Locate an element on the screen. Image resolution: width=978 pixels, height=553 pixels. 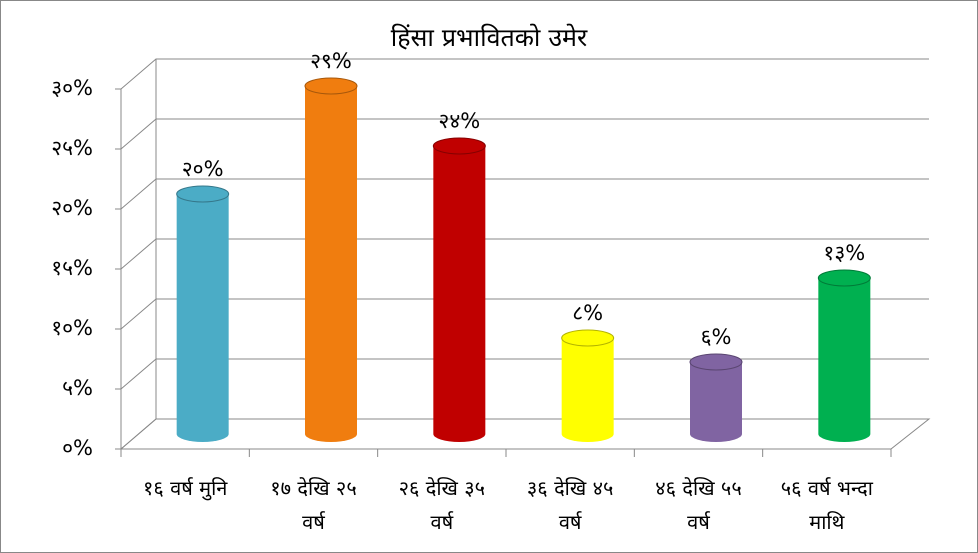
value-label: ६% is located at coordinates (716, 337).